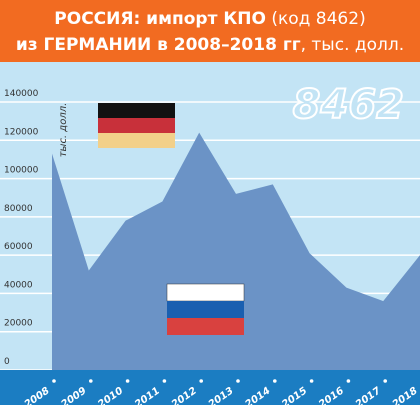 The height and width of the screenshot is (405, 420). What do you see at coordinates (21, 132) in the screenshot?
I see `y-tick-label: 120000` at bounding box center [21, 132].